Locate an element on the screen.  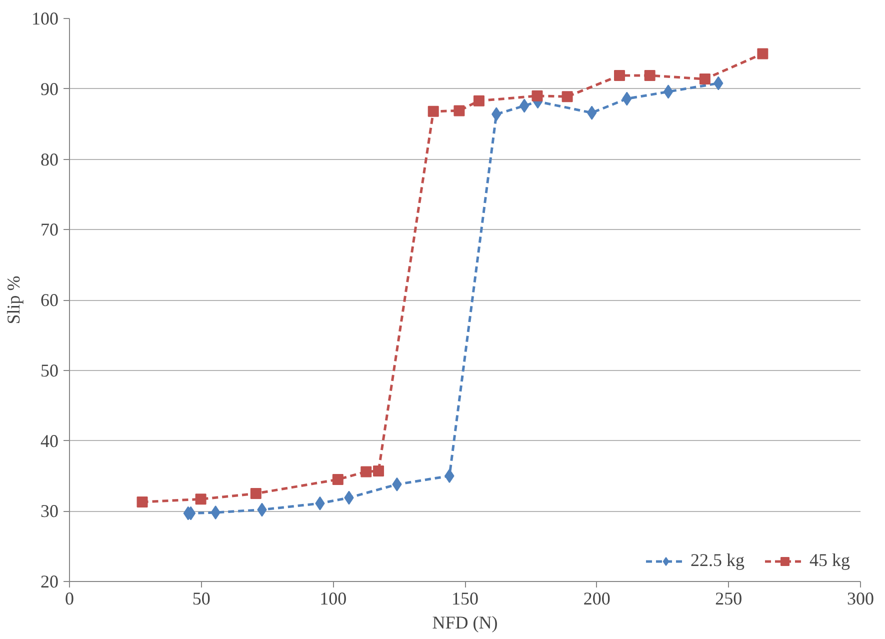
y-tick-label: 90 is located at coordinates (49, 88).